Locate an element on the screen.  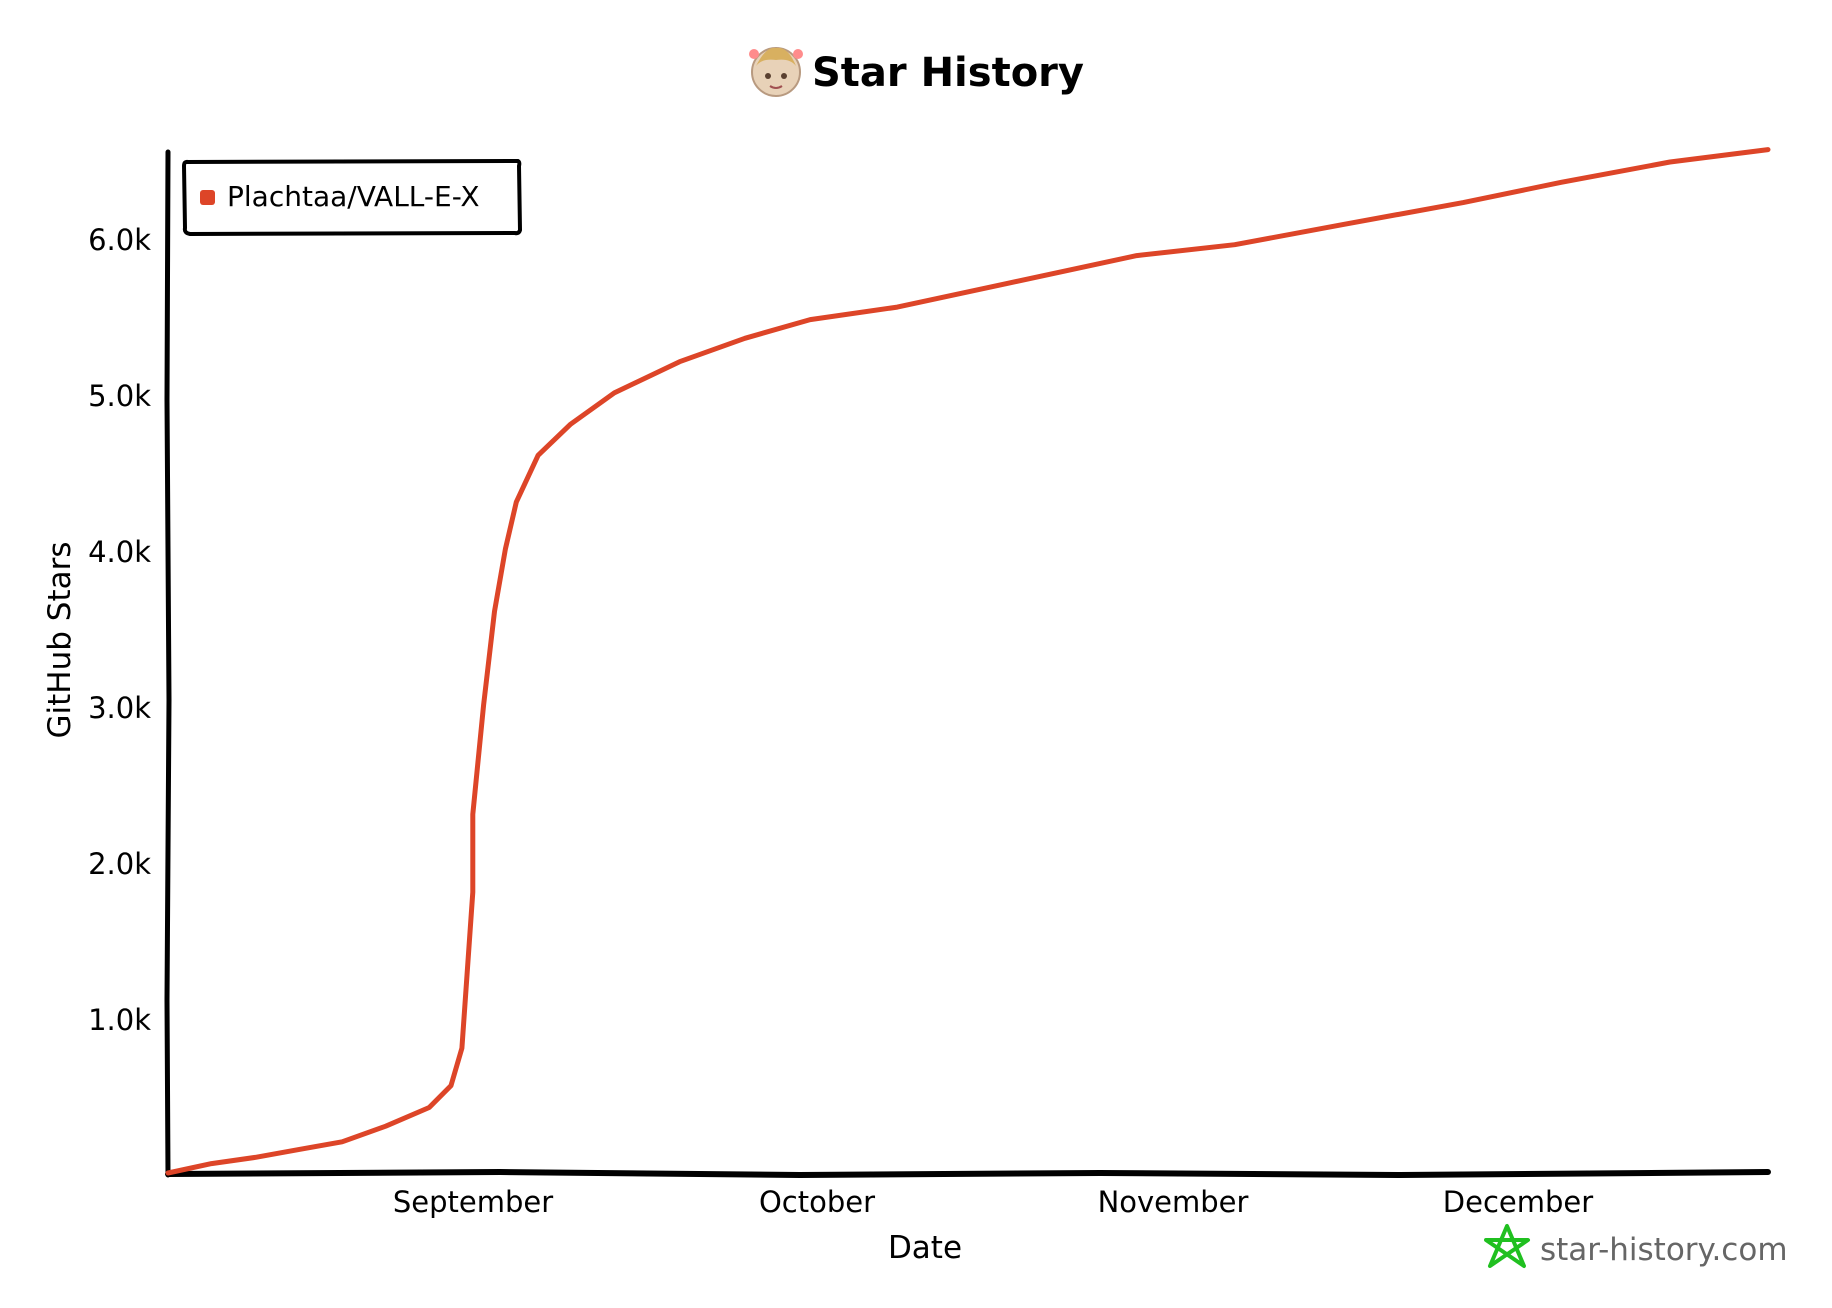
y-tick-label: 5.0k is located at coordinates (119, 396).